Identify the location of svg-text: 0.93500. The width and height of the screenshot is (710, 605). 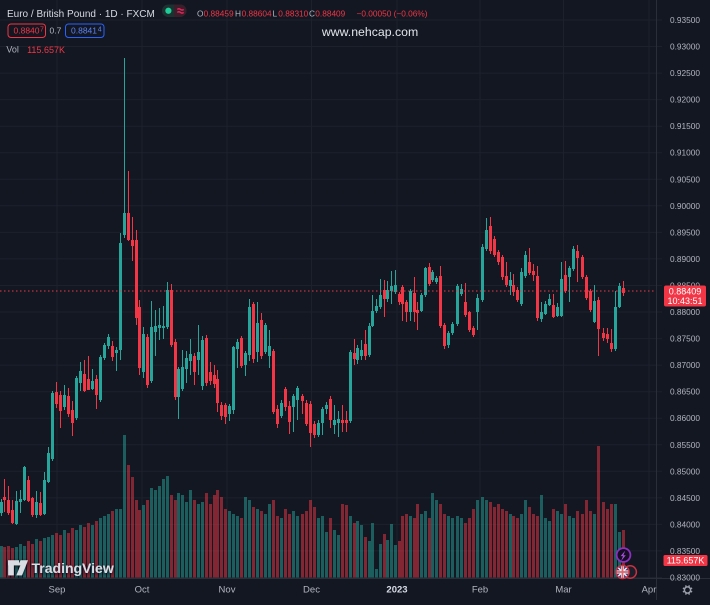
(685, 20).